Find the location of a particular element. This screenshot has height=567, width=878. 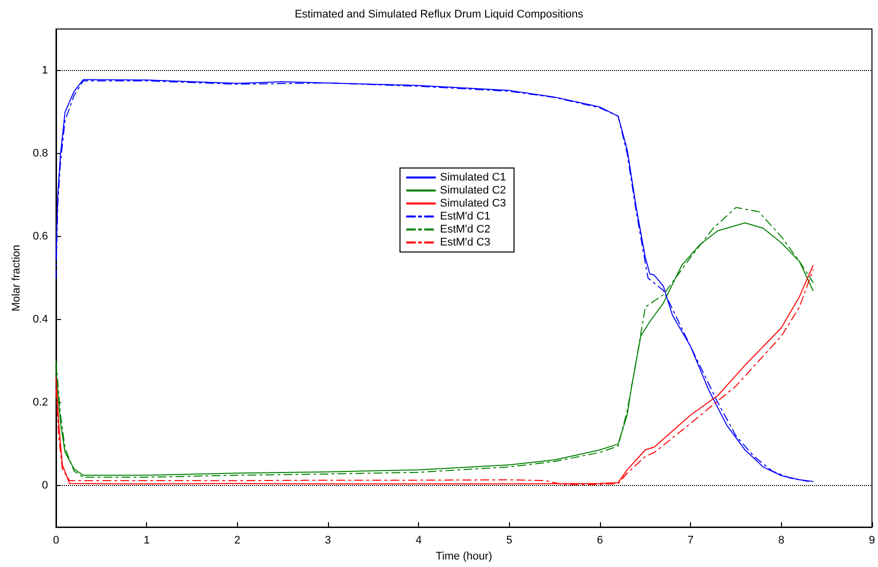

legend-label: Simulated C1 is located at coordinates (473, 178).